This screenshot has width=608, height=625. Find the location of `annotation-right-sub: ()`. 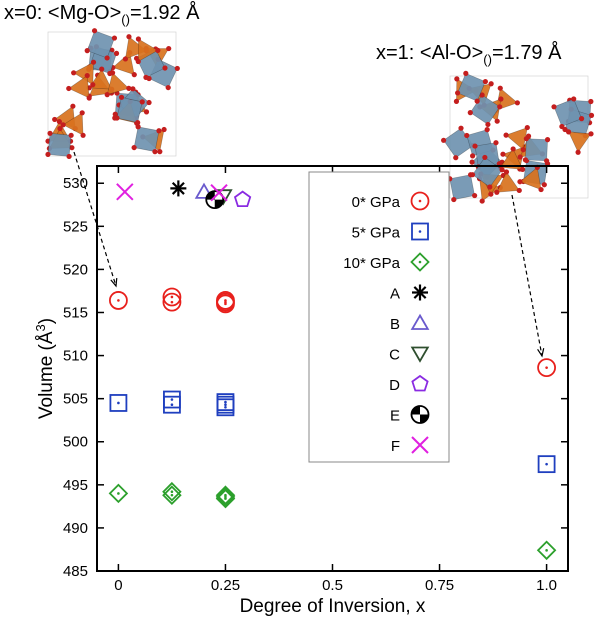

annotation-right-sub: () is located at coordinates (487, 59).